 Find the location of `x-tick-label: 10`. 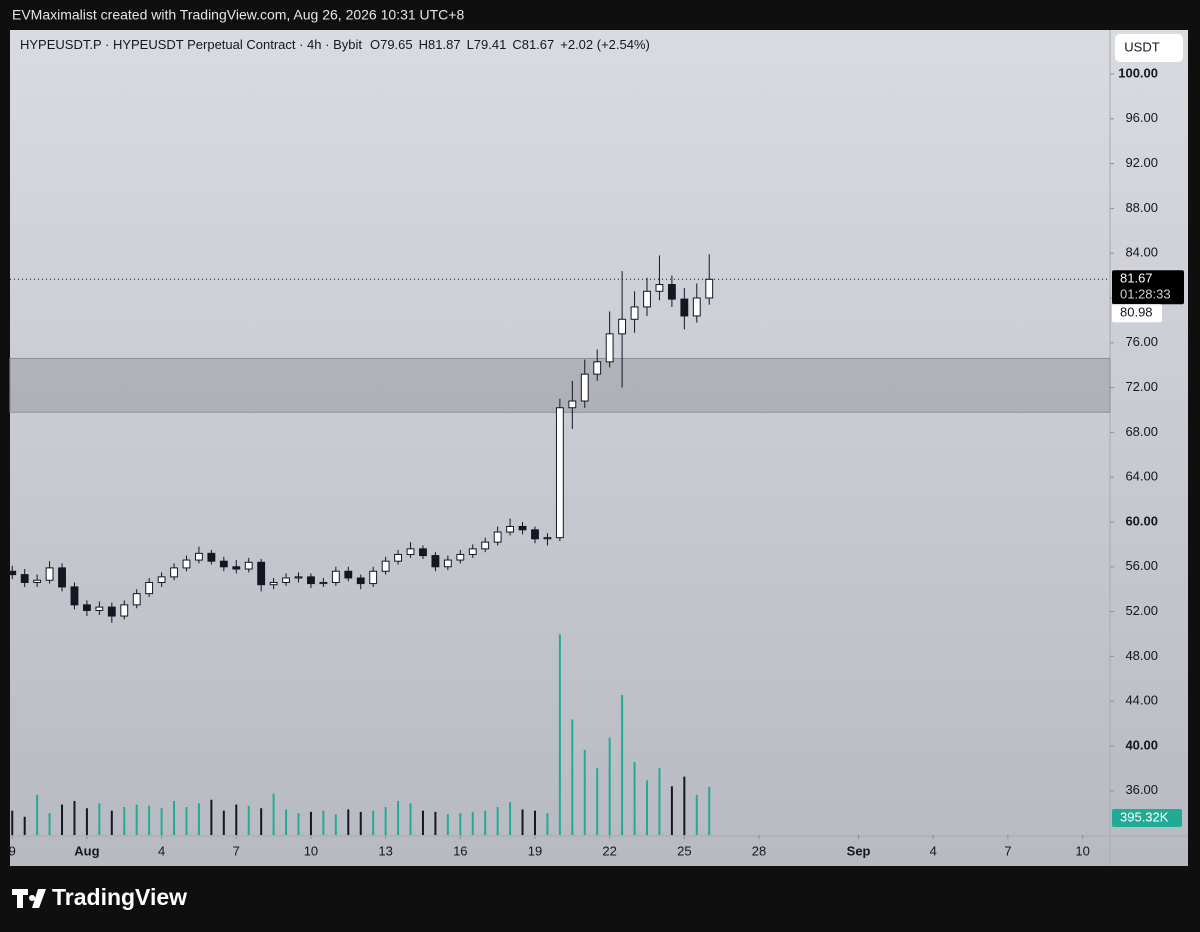

x-tick-label: 10 is located at coordinates (311, 850).